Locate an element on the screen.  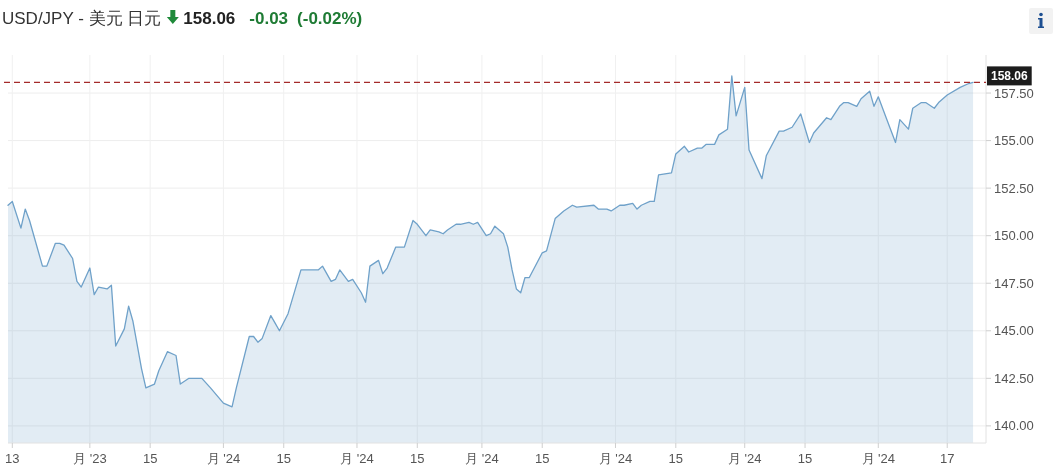
y-tick-label: 147.50 is located at coordinates (1014, 283).